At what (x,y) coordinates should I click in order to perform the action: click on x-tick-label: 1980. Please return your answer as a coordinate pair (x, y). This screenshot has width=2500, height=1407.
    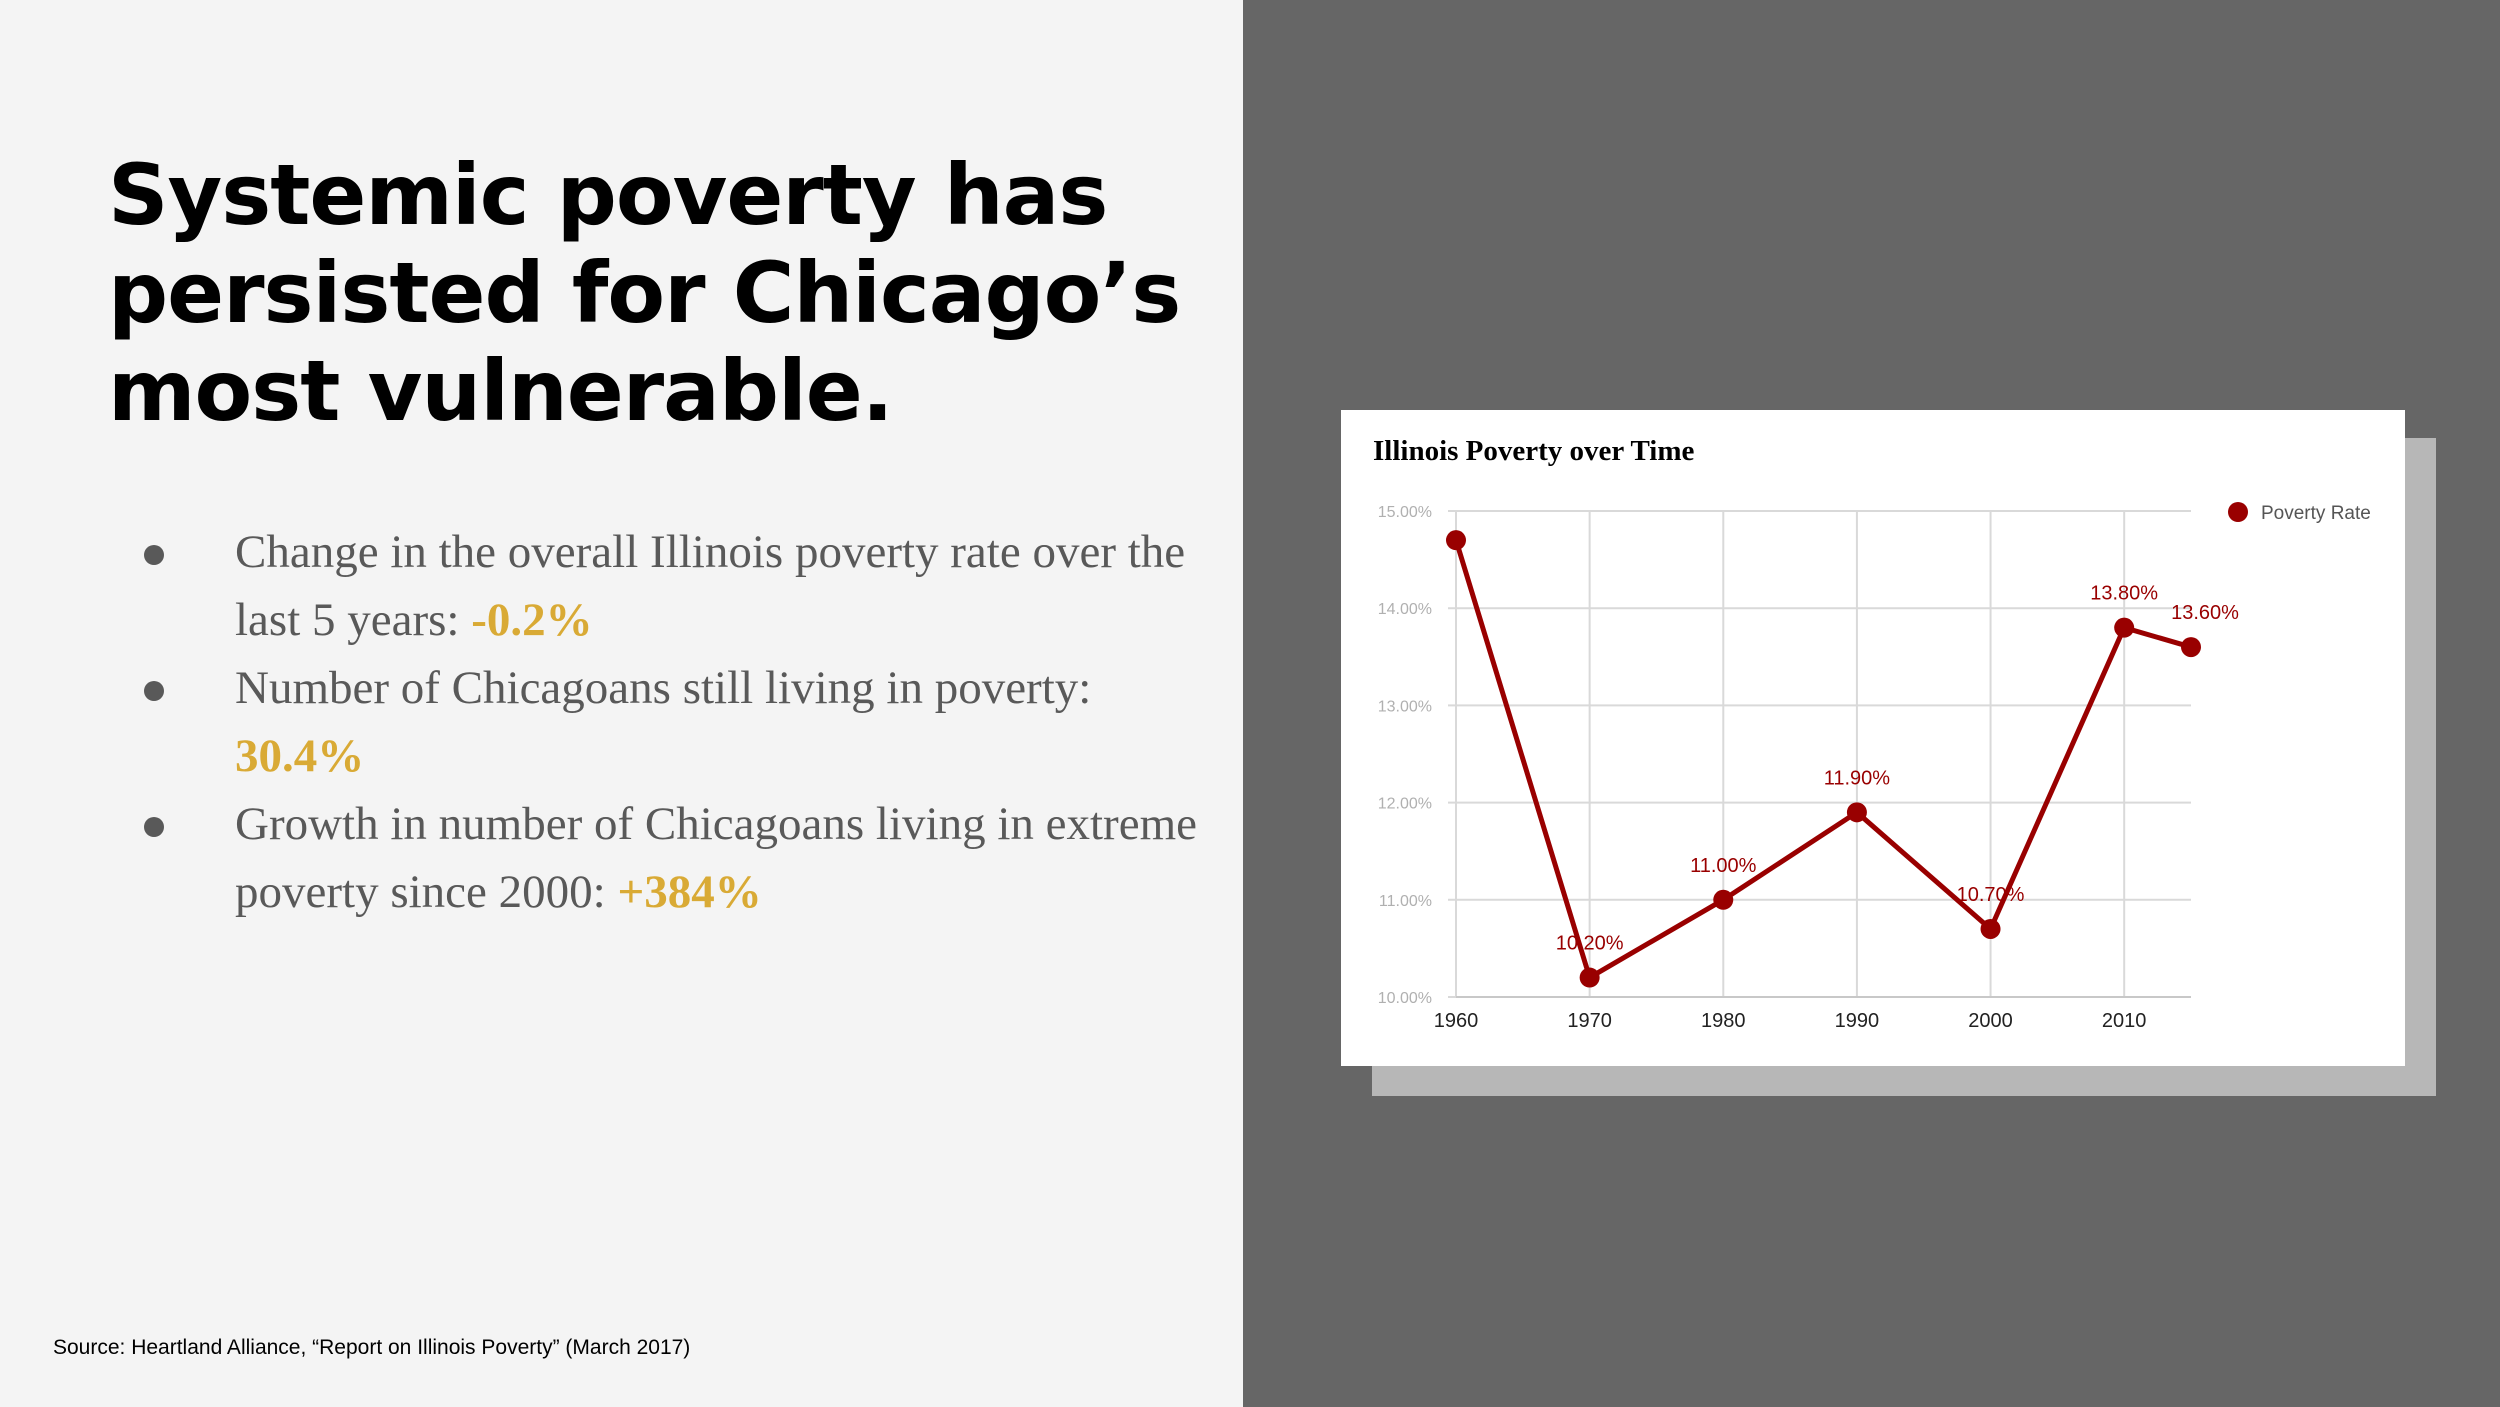
    Looking at the image, I should click on (1723, 1021).